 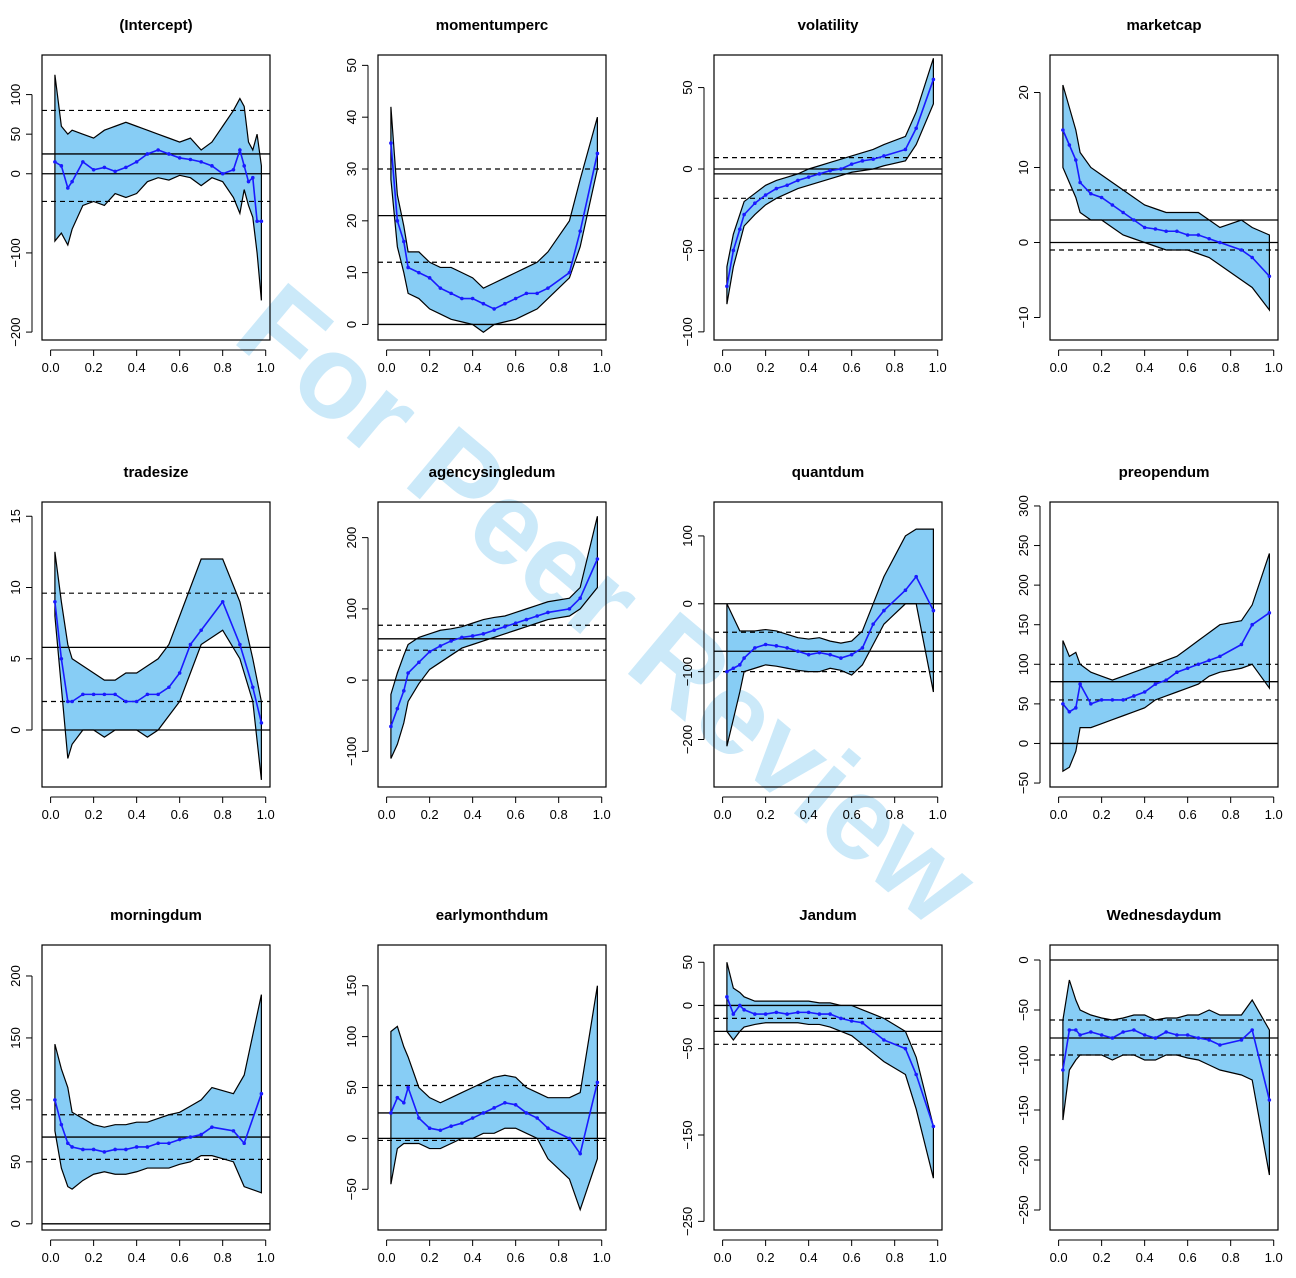 What do you see at coordinates (15, 331) in the screenshot?
I see `y-tick-label: −200` at bounding box center [15, 331].